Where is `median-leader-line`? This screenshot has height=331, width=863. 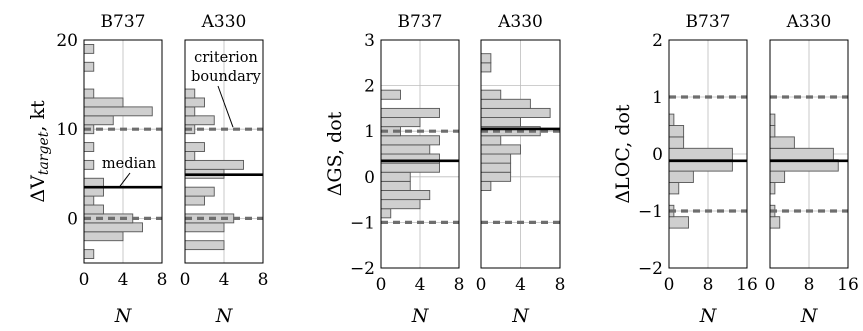 median-leader-line is located at coordinates (125, 179).